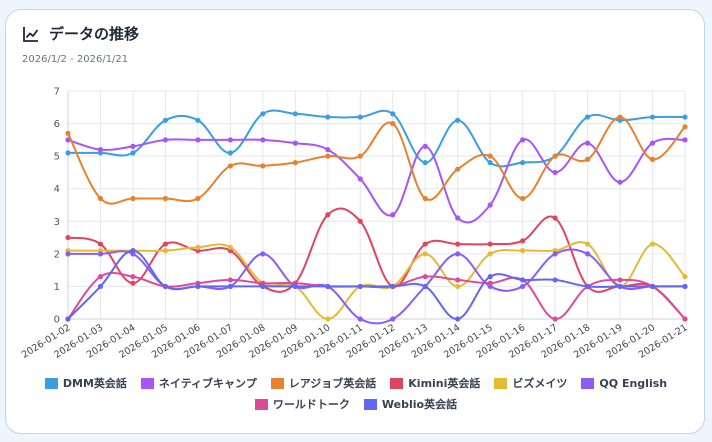 This screenshot has width=712, height=442. I want to click on date-range-subtitle: 2026/1/2 - 2026/1/21, so click(75, 59).